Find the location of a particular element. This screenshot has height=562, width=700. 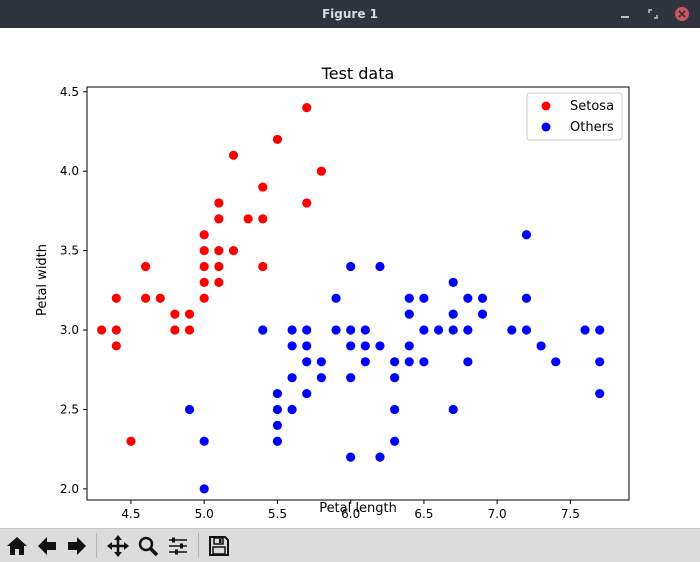

legend: Setosa Others is located at coordinates (574, 116).